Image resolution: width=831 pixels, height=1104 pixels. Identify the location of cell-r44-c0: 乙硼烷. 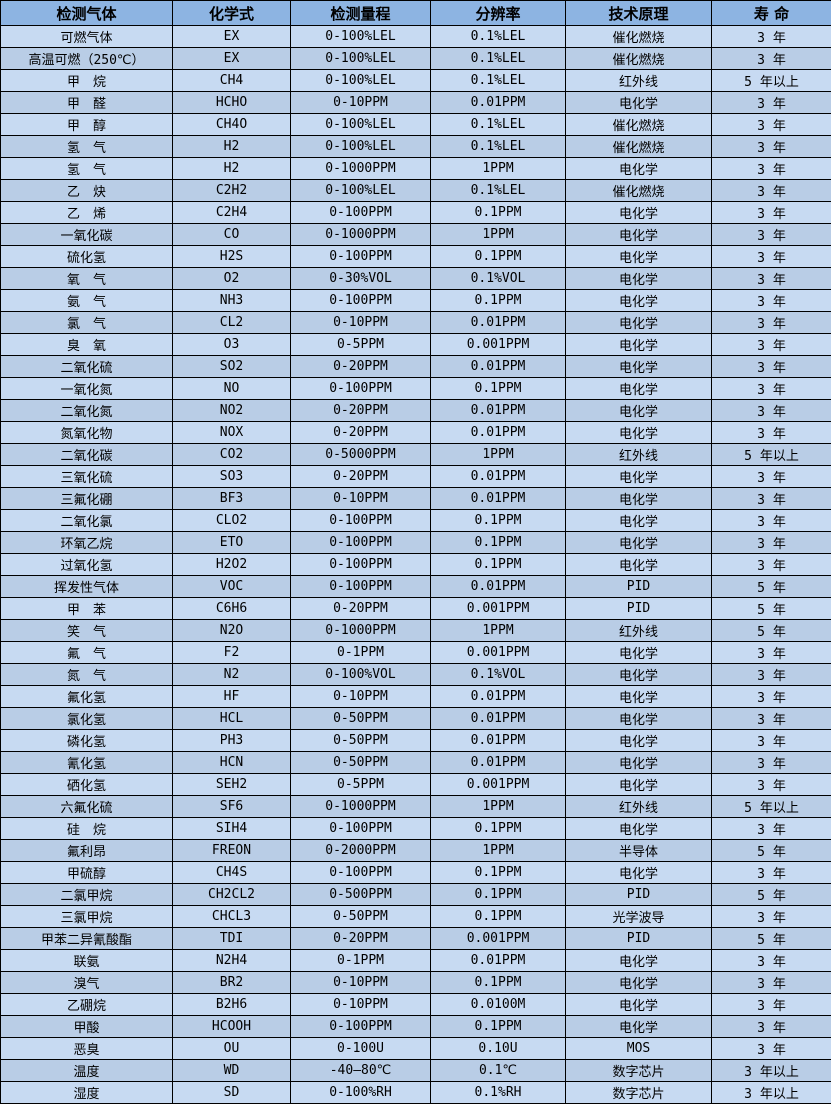
(87, 1005).